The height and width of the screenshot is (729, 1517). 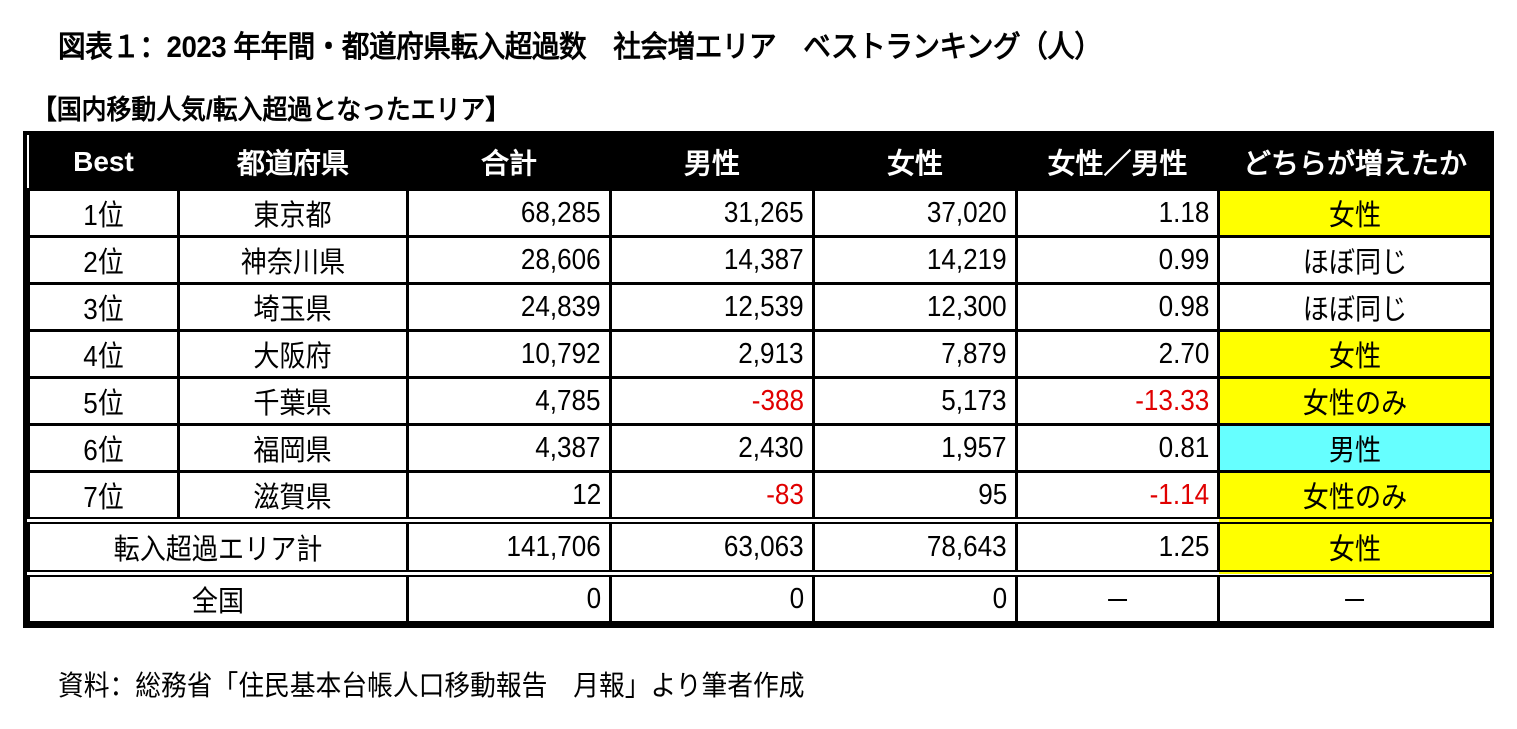 What do you see at coordinates (764, 546) in the screenshot?
I see `total-male-cell-text: 63,063` at bounding box center [764, 546].